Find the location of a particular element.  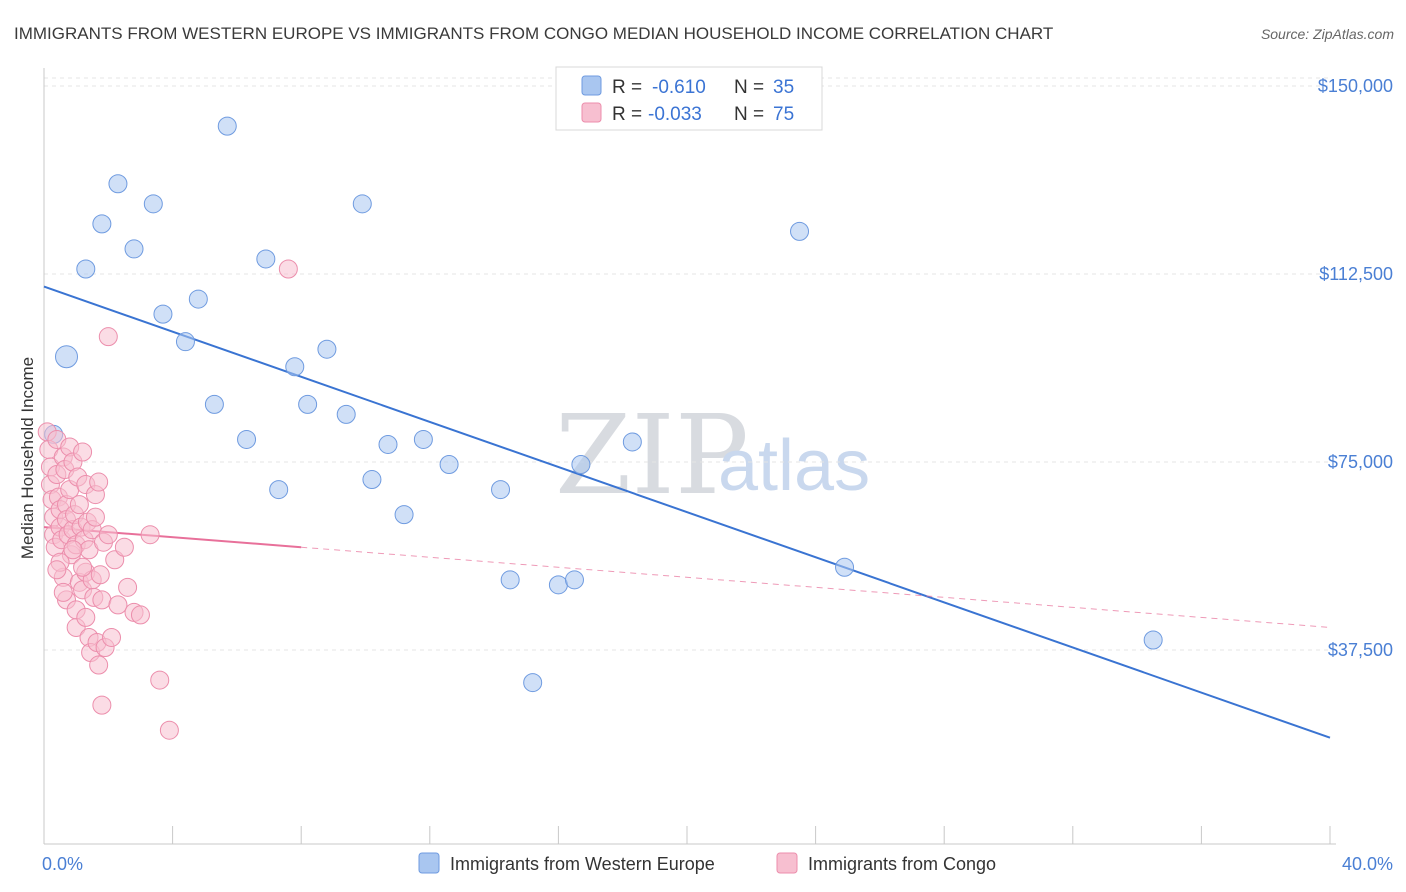

x-tick-label-end: 40.0% is located at coordinates (1367, 864).